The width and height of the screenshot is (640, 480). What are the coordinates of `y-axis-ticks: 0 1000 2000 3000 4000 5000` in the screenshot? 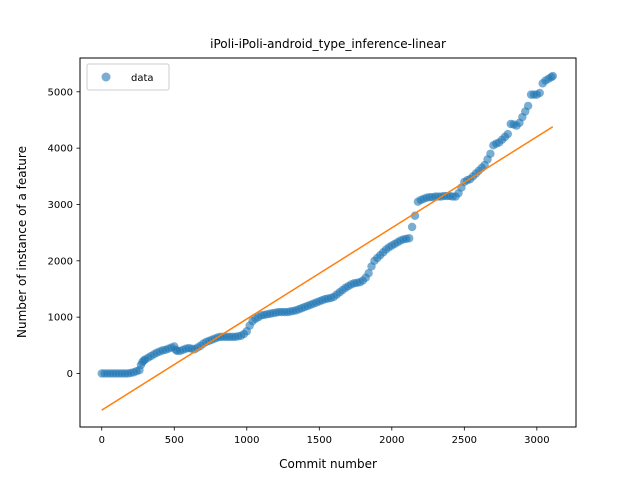 It's located at (64, 233).